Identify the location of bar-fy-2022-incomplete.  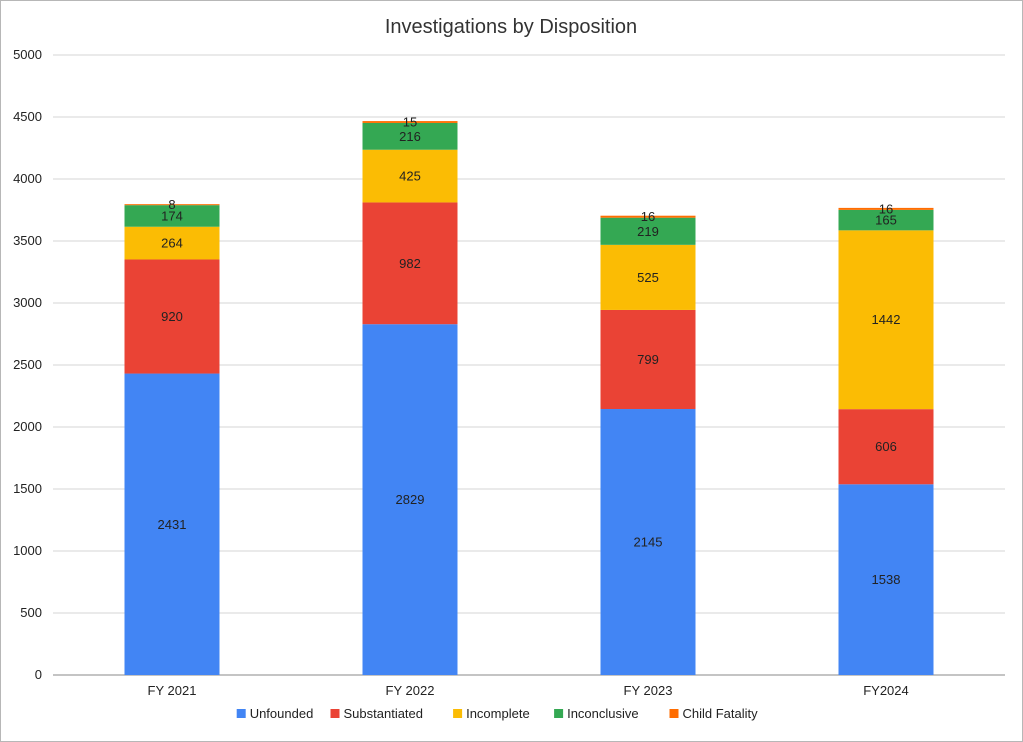
(410, 176).